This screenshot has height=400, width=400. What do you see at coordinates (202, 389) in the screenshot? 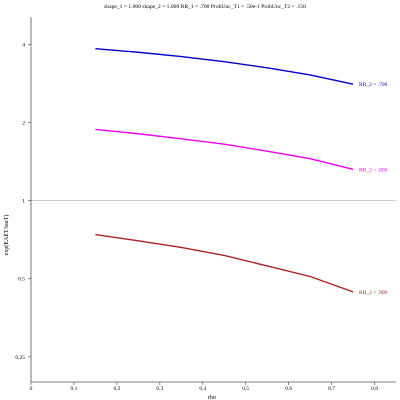
I see `x-tick-label: 0.4` at bounding box center [202, 389].